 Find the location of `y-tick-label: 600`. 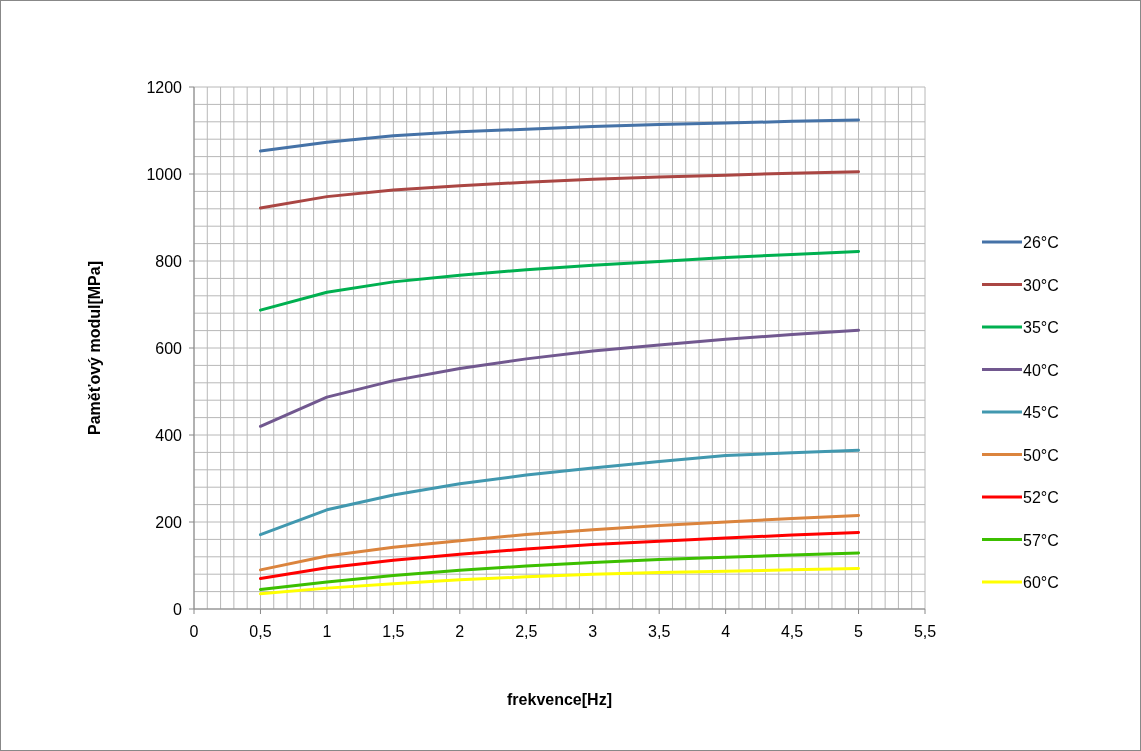

y-tick-label: 600 is located at coordinates (169, 348).